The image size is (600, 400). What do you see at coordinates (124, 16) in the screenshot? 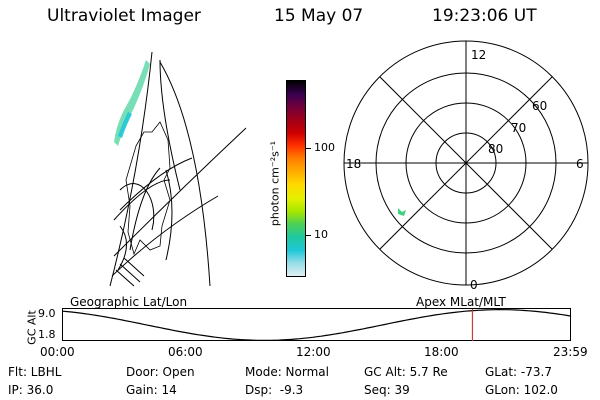
I see `instrument-title: Ultraviolet Imager` at bounding box center [124, 16].